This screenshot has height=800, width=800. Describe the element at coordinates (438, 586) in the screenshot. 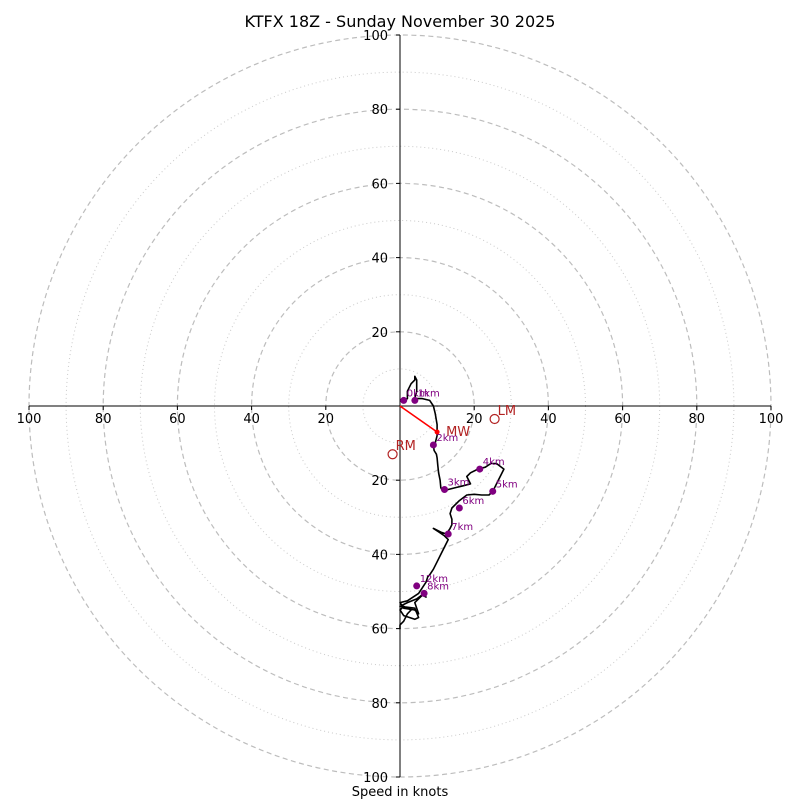

I see `height-marker-label: 8km` at that location.